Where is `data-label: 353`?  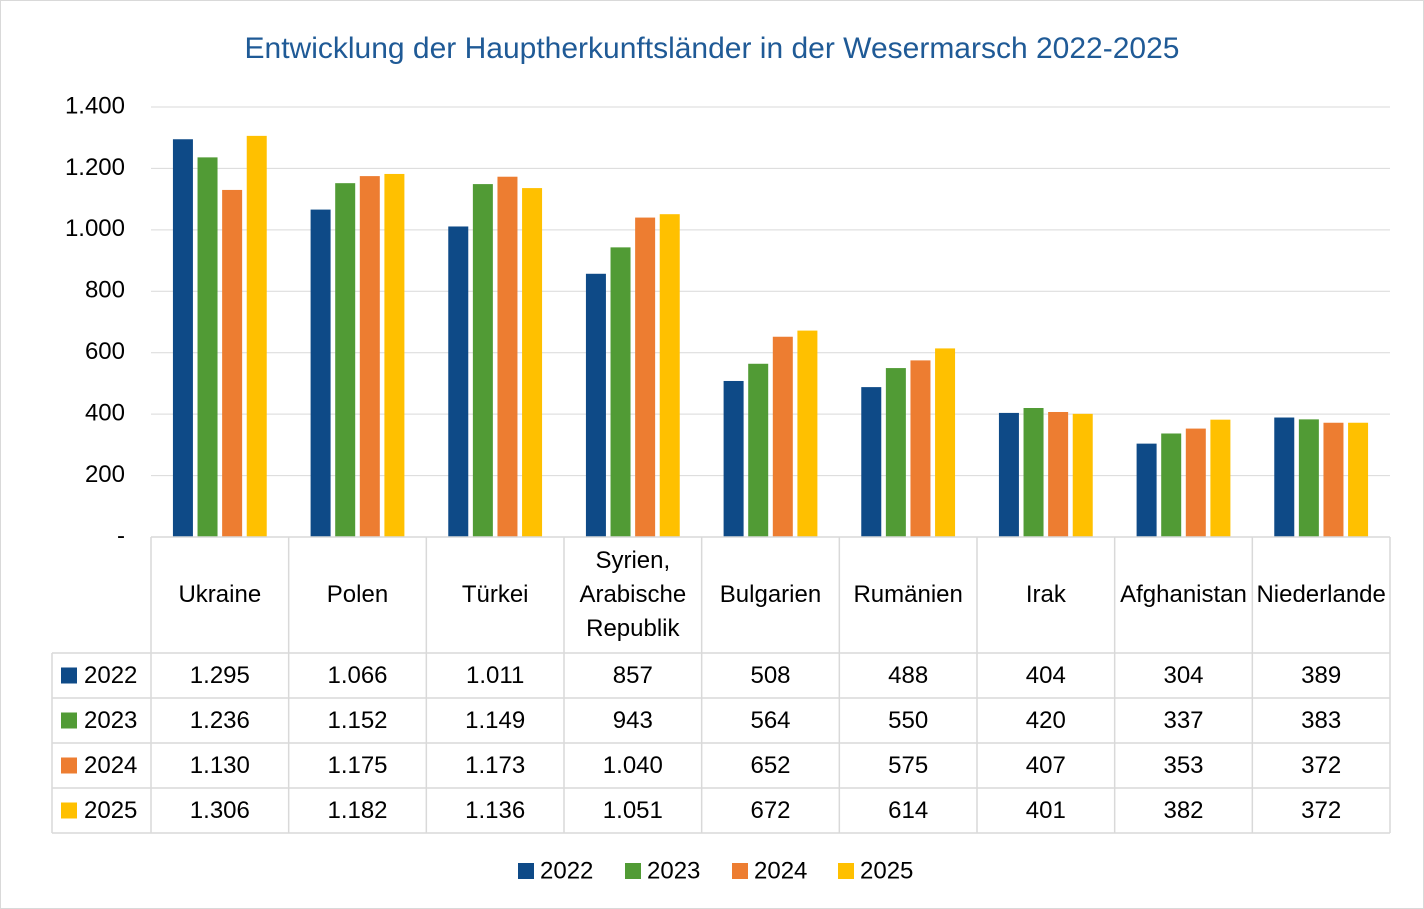
data-label: 353 is located at coordinates (1183, 765).